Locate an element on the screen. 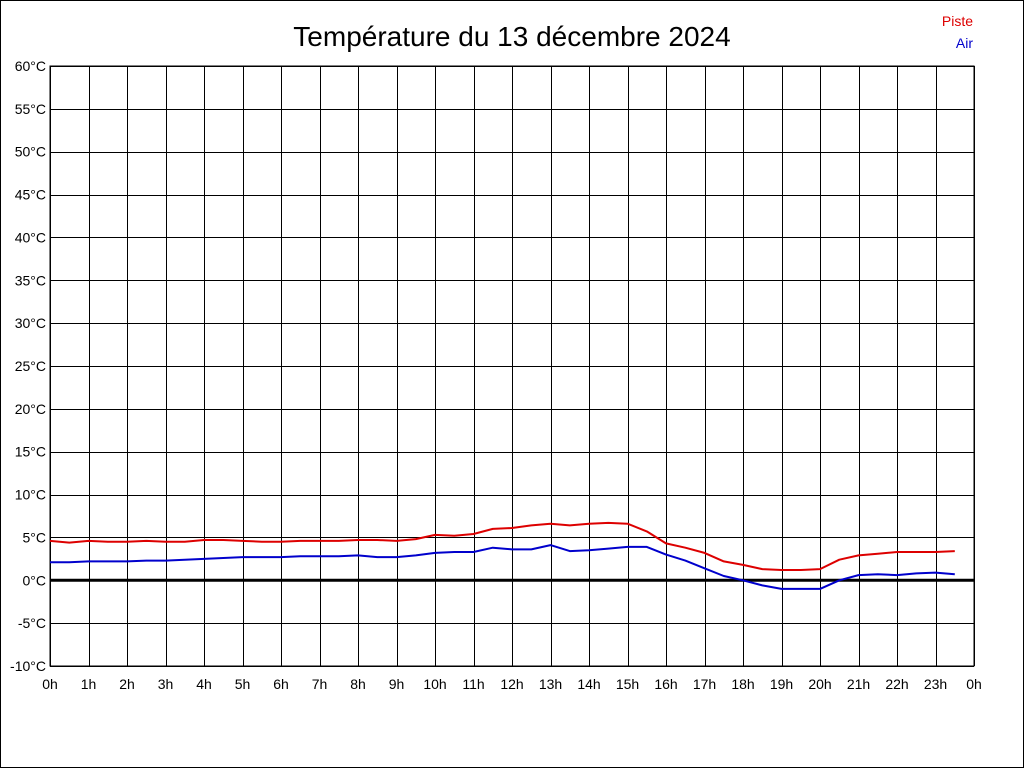  x-tick-label: 22h is located at coordinates (896, 684).